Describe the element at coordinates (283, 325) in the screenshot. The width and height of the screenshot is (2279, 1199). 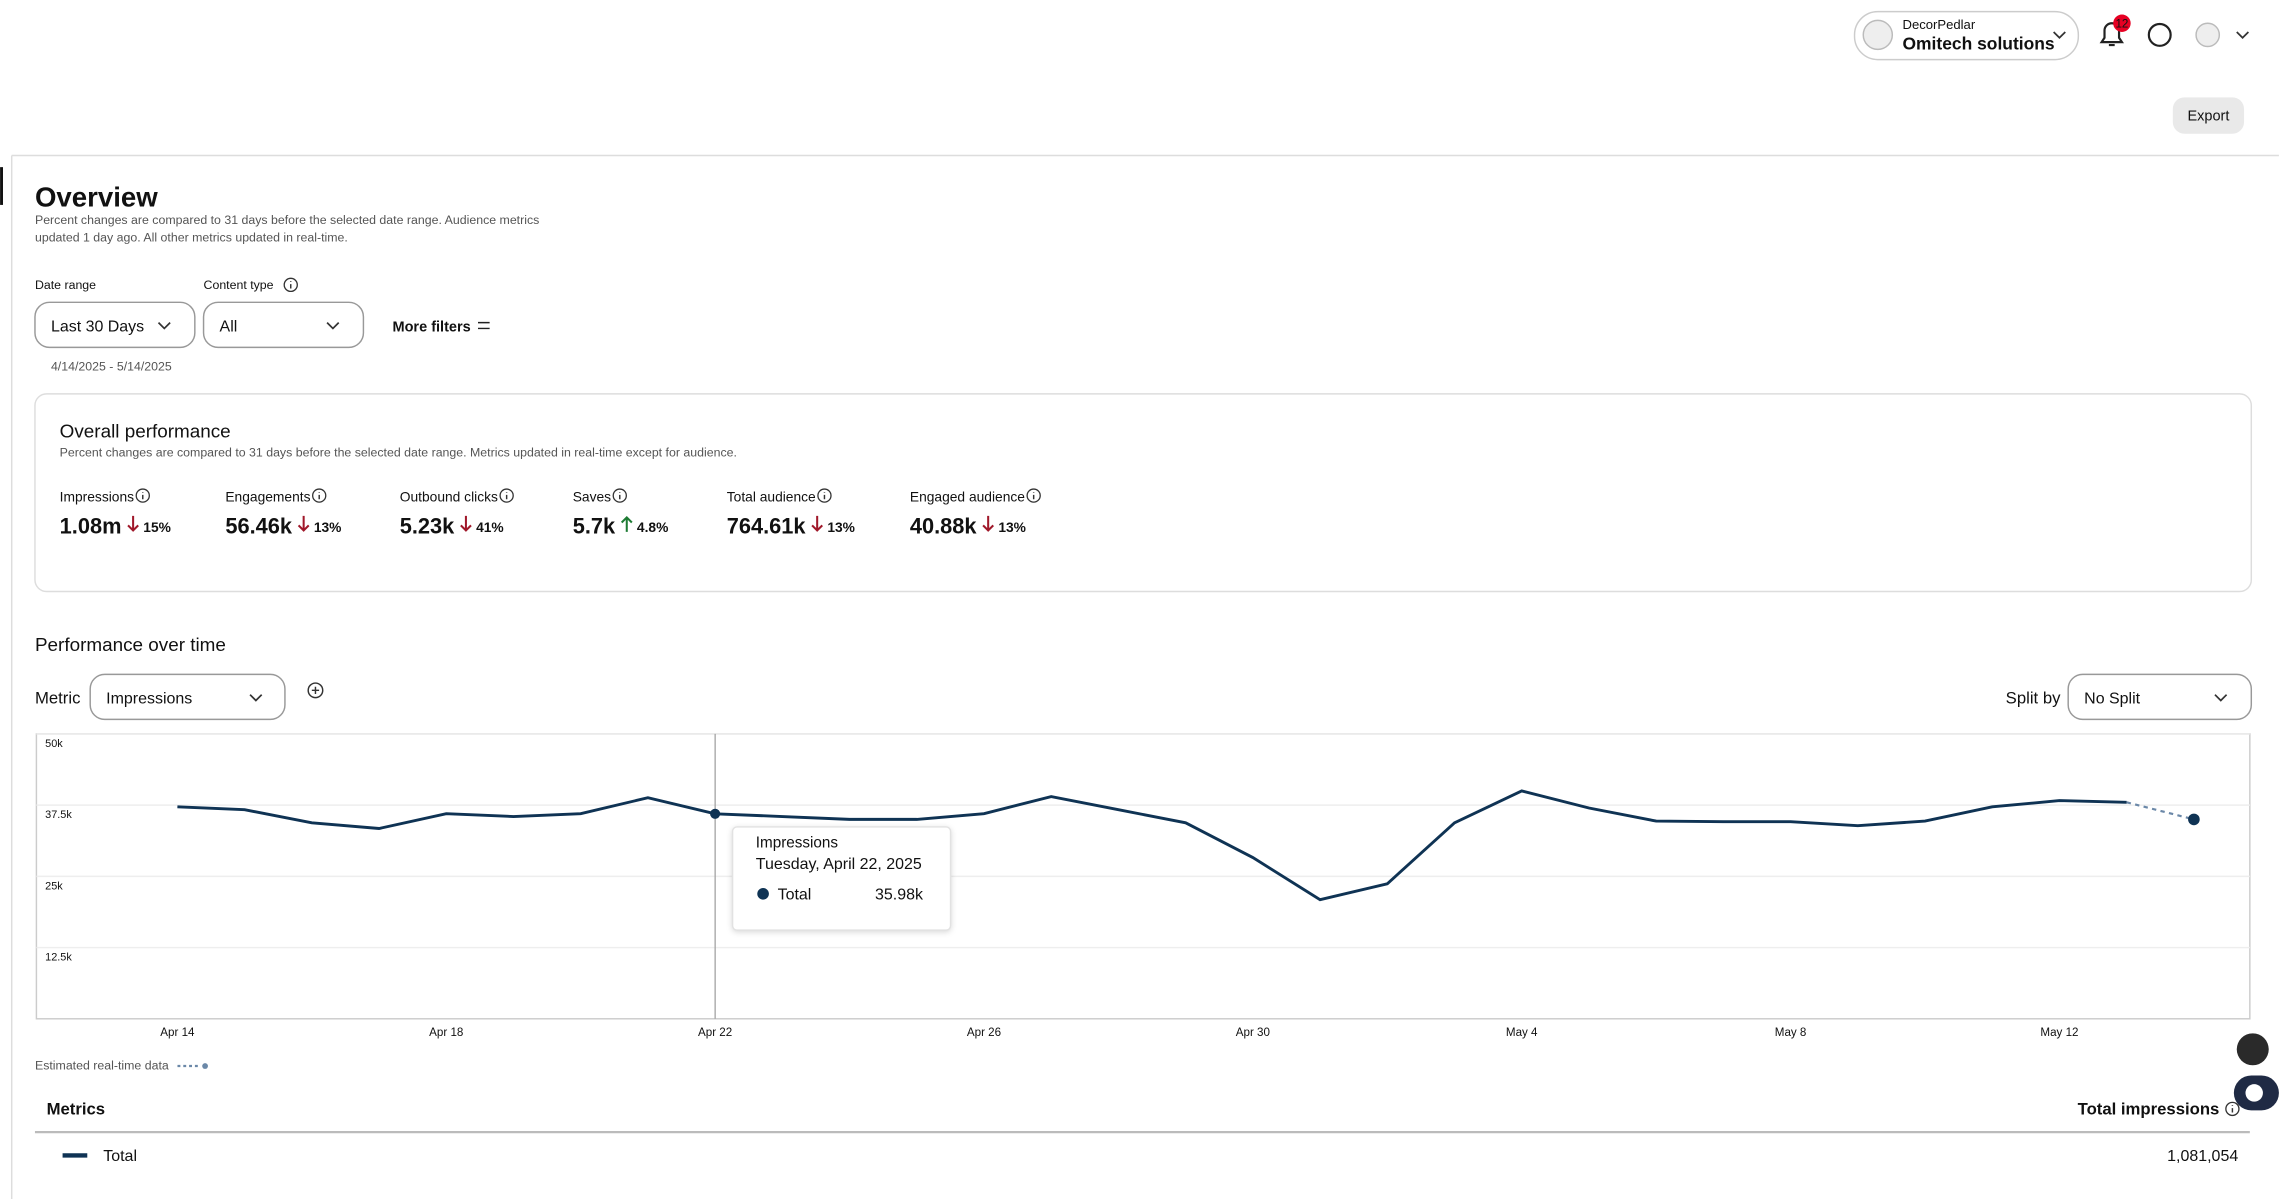
I see `content-type-dropdown` at that location.